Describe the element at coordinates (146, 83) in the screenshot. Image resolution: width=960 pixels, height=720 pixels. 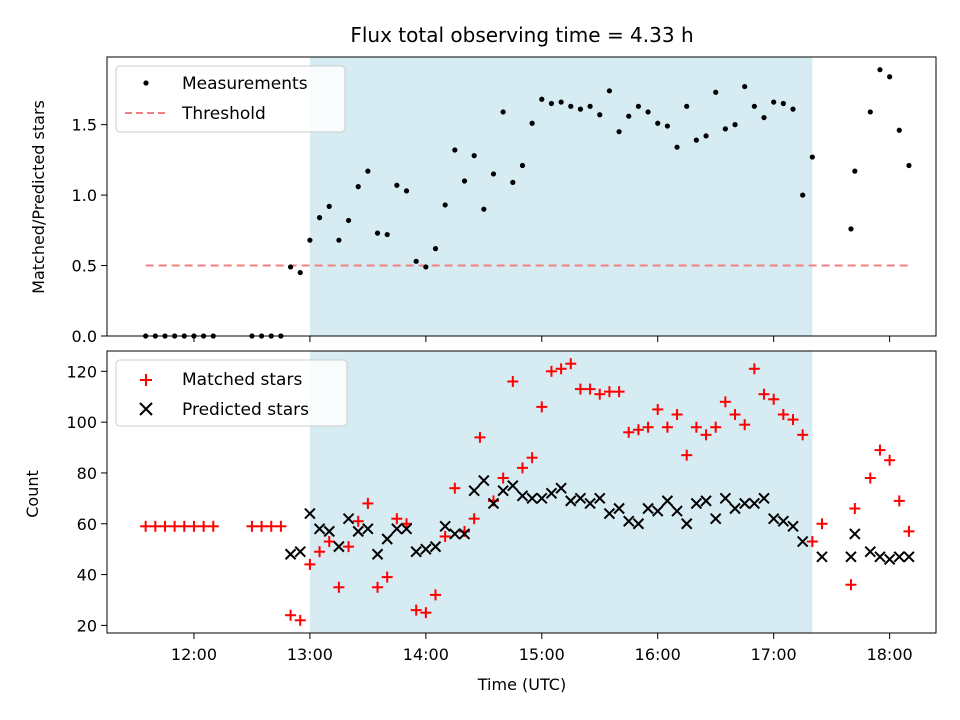
I see `legend-measurements-marker` at that location.